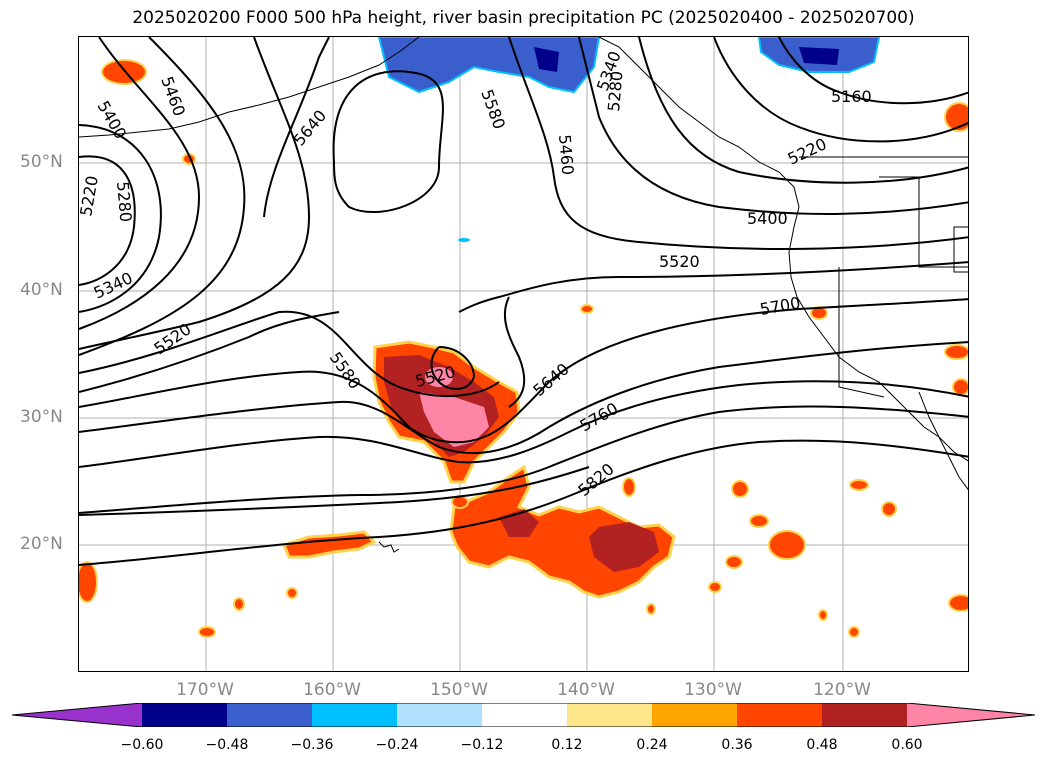 The width and height of the screenshot is (1047, 765). Describe the element at coordinates (142, 745) in the screenshot. I see `colorbar-tick: −0.60` at that location.